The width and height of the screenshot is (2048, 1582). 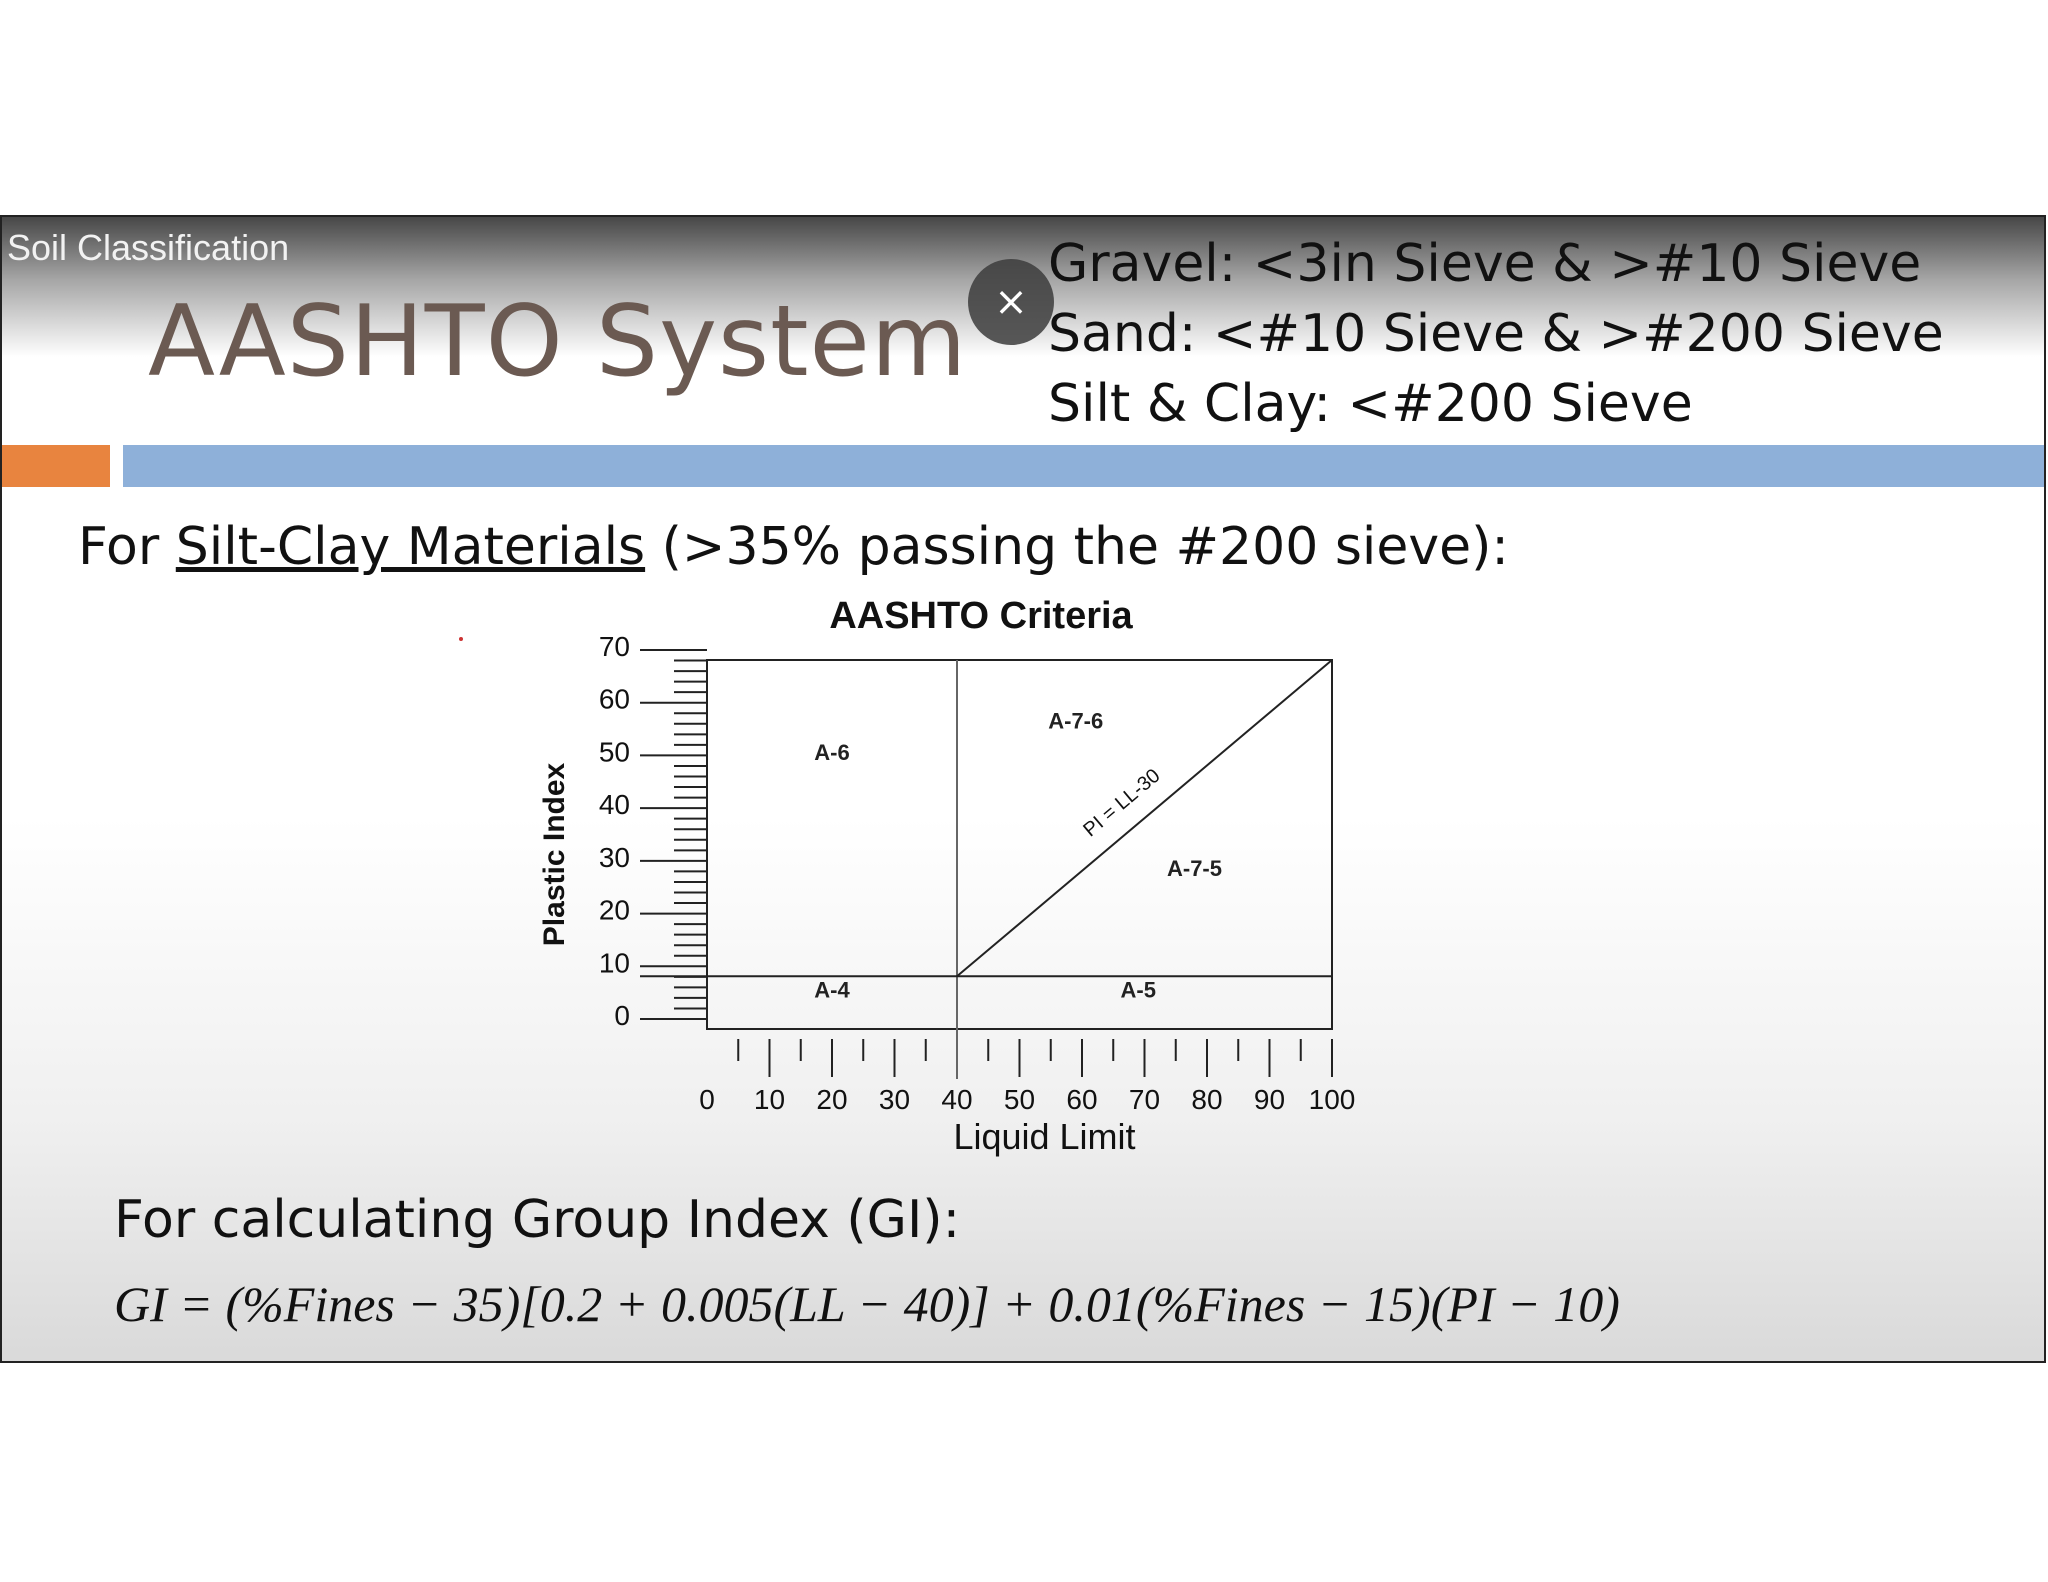 I want to click on region-label-a-4: A-4, so click(x=832, y=989).